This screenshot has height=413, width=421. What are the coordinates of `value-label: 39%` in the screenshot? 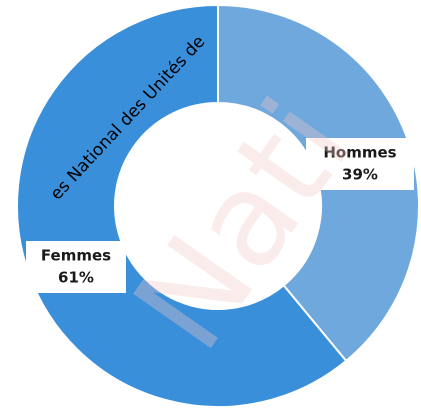 It's located at (360, 175).